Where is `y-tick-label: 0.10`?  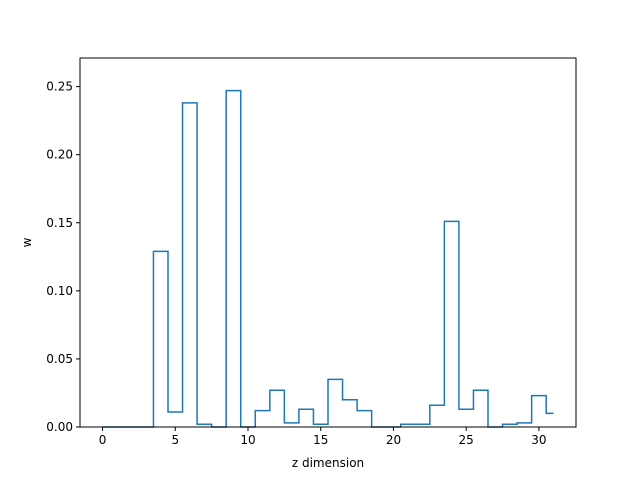 y-tick-label: 0.10 is located at coordinates (59, 291).